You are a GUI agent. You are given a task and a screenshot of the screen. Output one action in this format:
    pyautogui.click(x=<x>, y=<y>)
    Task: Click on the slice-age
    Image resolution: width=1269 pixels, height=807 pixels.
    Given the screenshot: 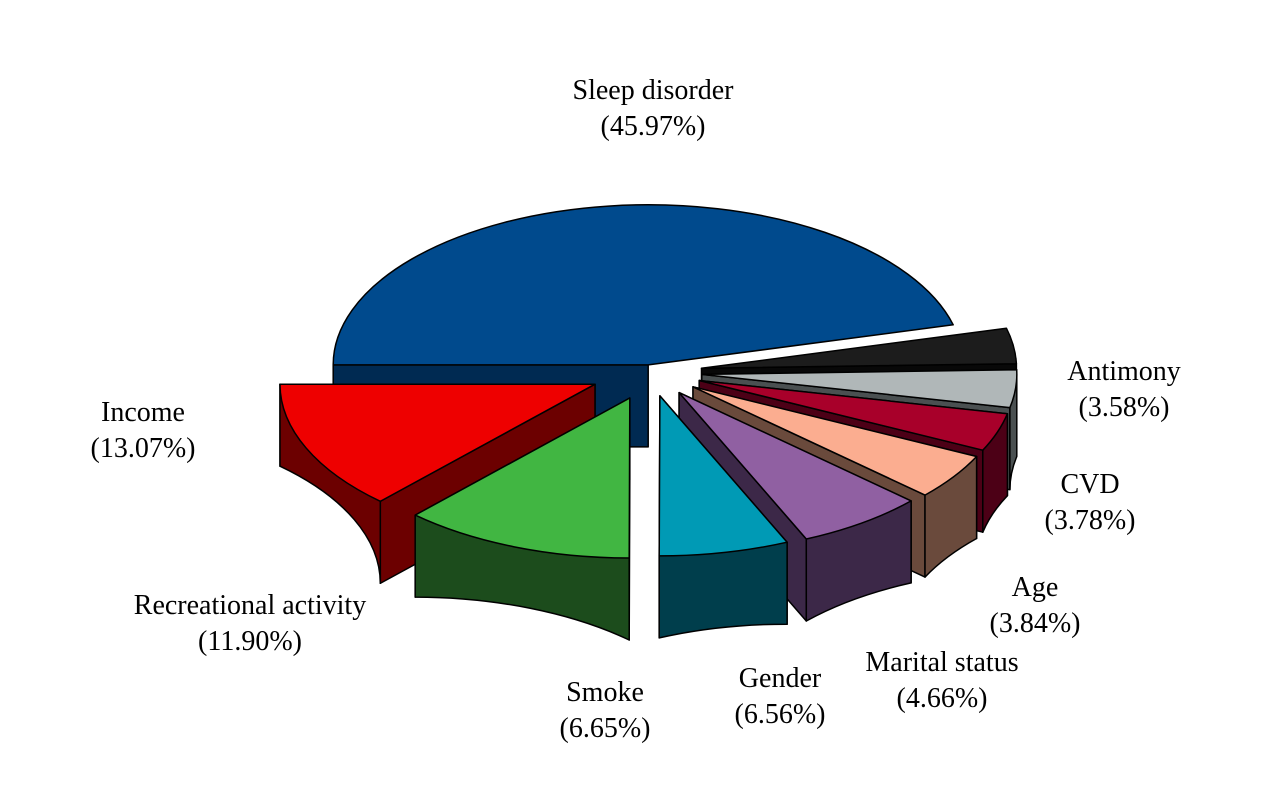 What is the action you would take?
    pyautogui.click(x=853, y=415)
    